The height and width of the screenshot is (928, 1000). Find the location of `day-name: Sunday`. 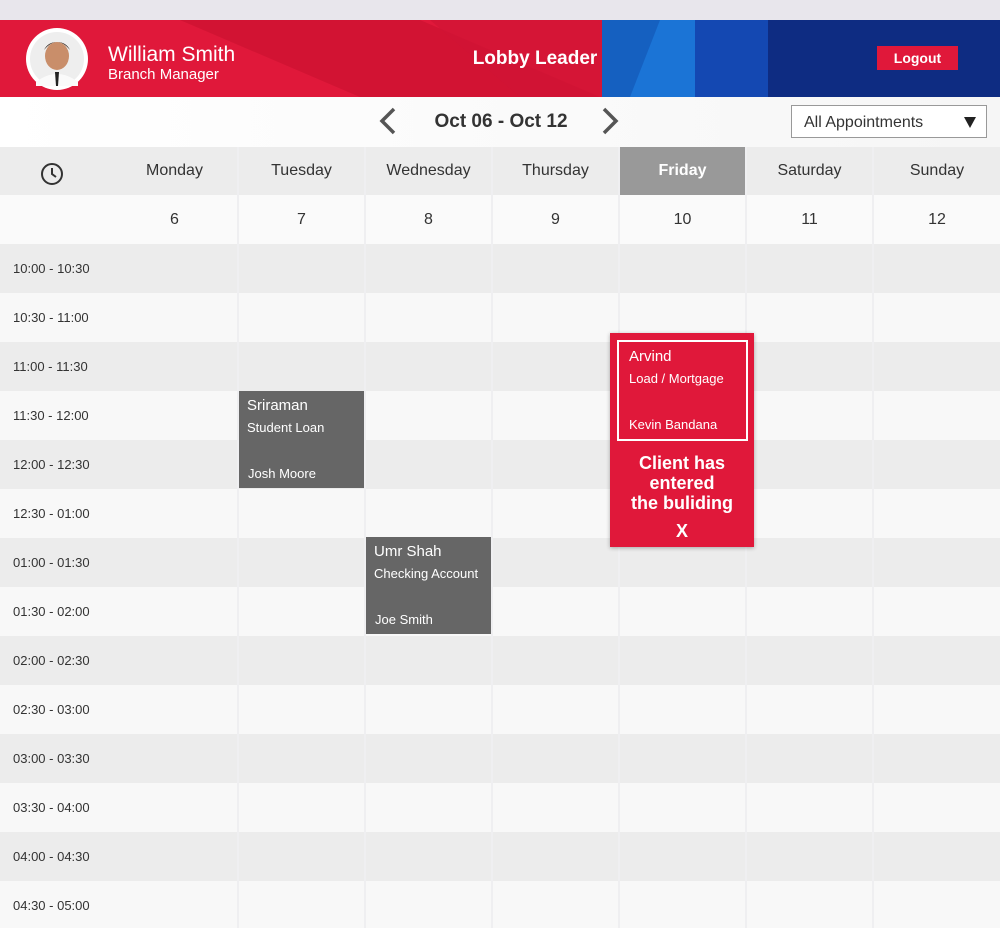

day-name: Sunday is located at coordinates (937, 171).